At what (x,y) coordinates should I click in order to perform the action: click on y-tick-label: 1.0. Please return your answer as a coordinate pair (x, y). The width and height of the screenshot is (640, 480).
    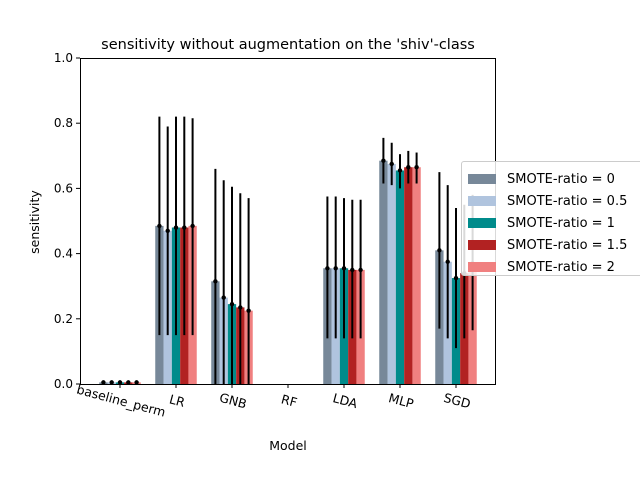
    Looking at the image, I should click on (63, 58).